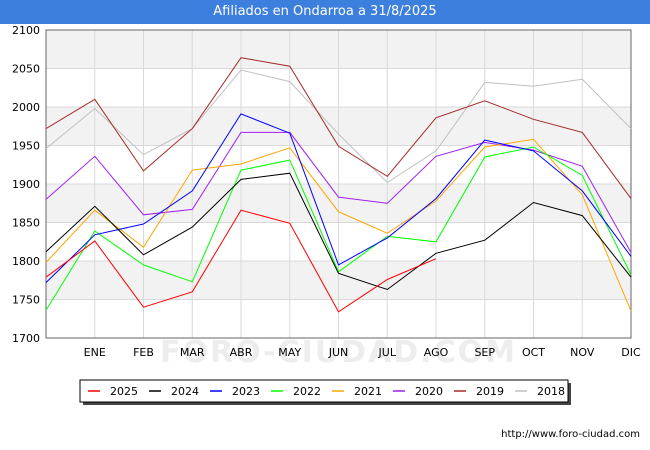 This screenshot has height=450, width=650. I want to click on x-tick-label: ENE, so click(95, 352).